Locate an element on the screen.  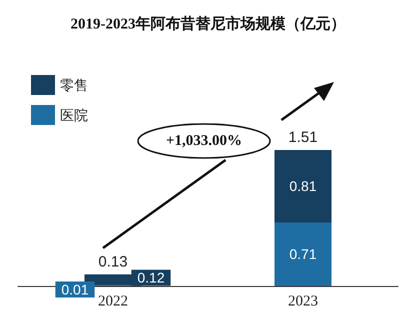
total-label: 1.51 is located at coordinates (303, 137).